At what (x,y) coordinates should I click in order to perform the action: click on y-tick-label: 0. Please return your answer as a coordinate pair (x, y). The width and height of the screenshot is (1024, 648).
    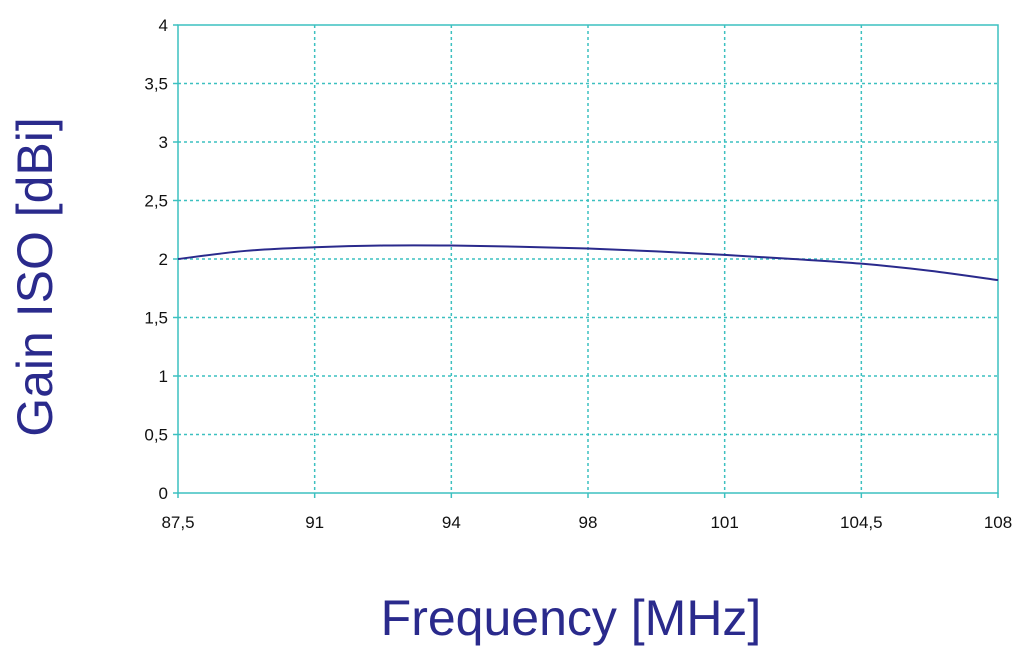
    Looking at the image, I should click on (163, 493).